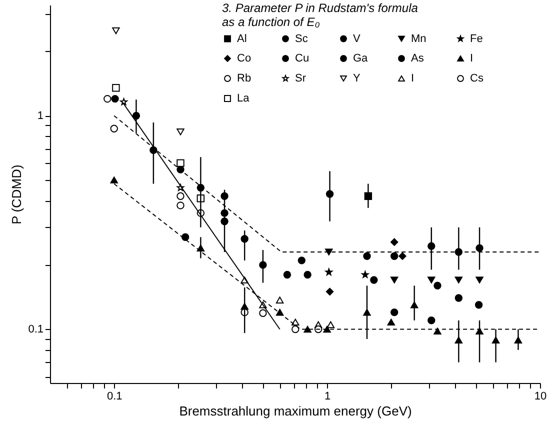 The height and width of the screenshot is (429, 551). Describe the element at coordinates (16, 194) in the screenshot. I see `y-axis-title: P (CDMD)` at that location.